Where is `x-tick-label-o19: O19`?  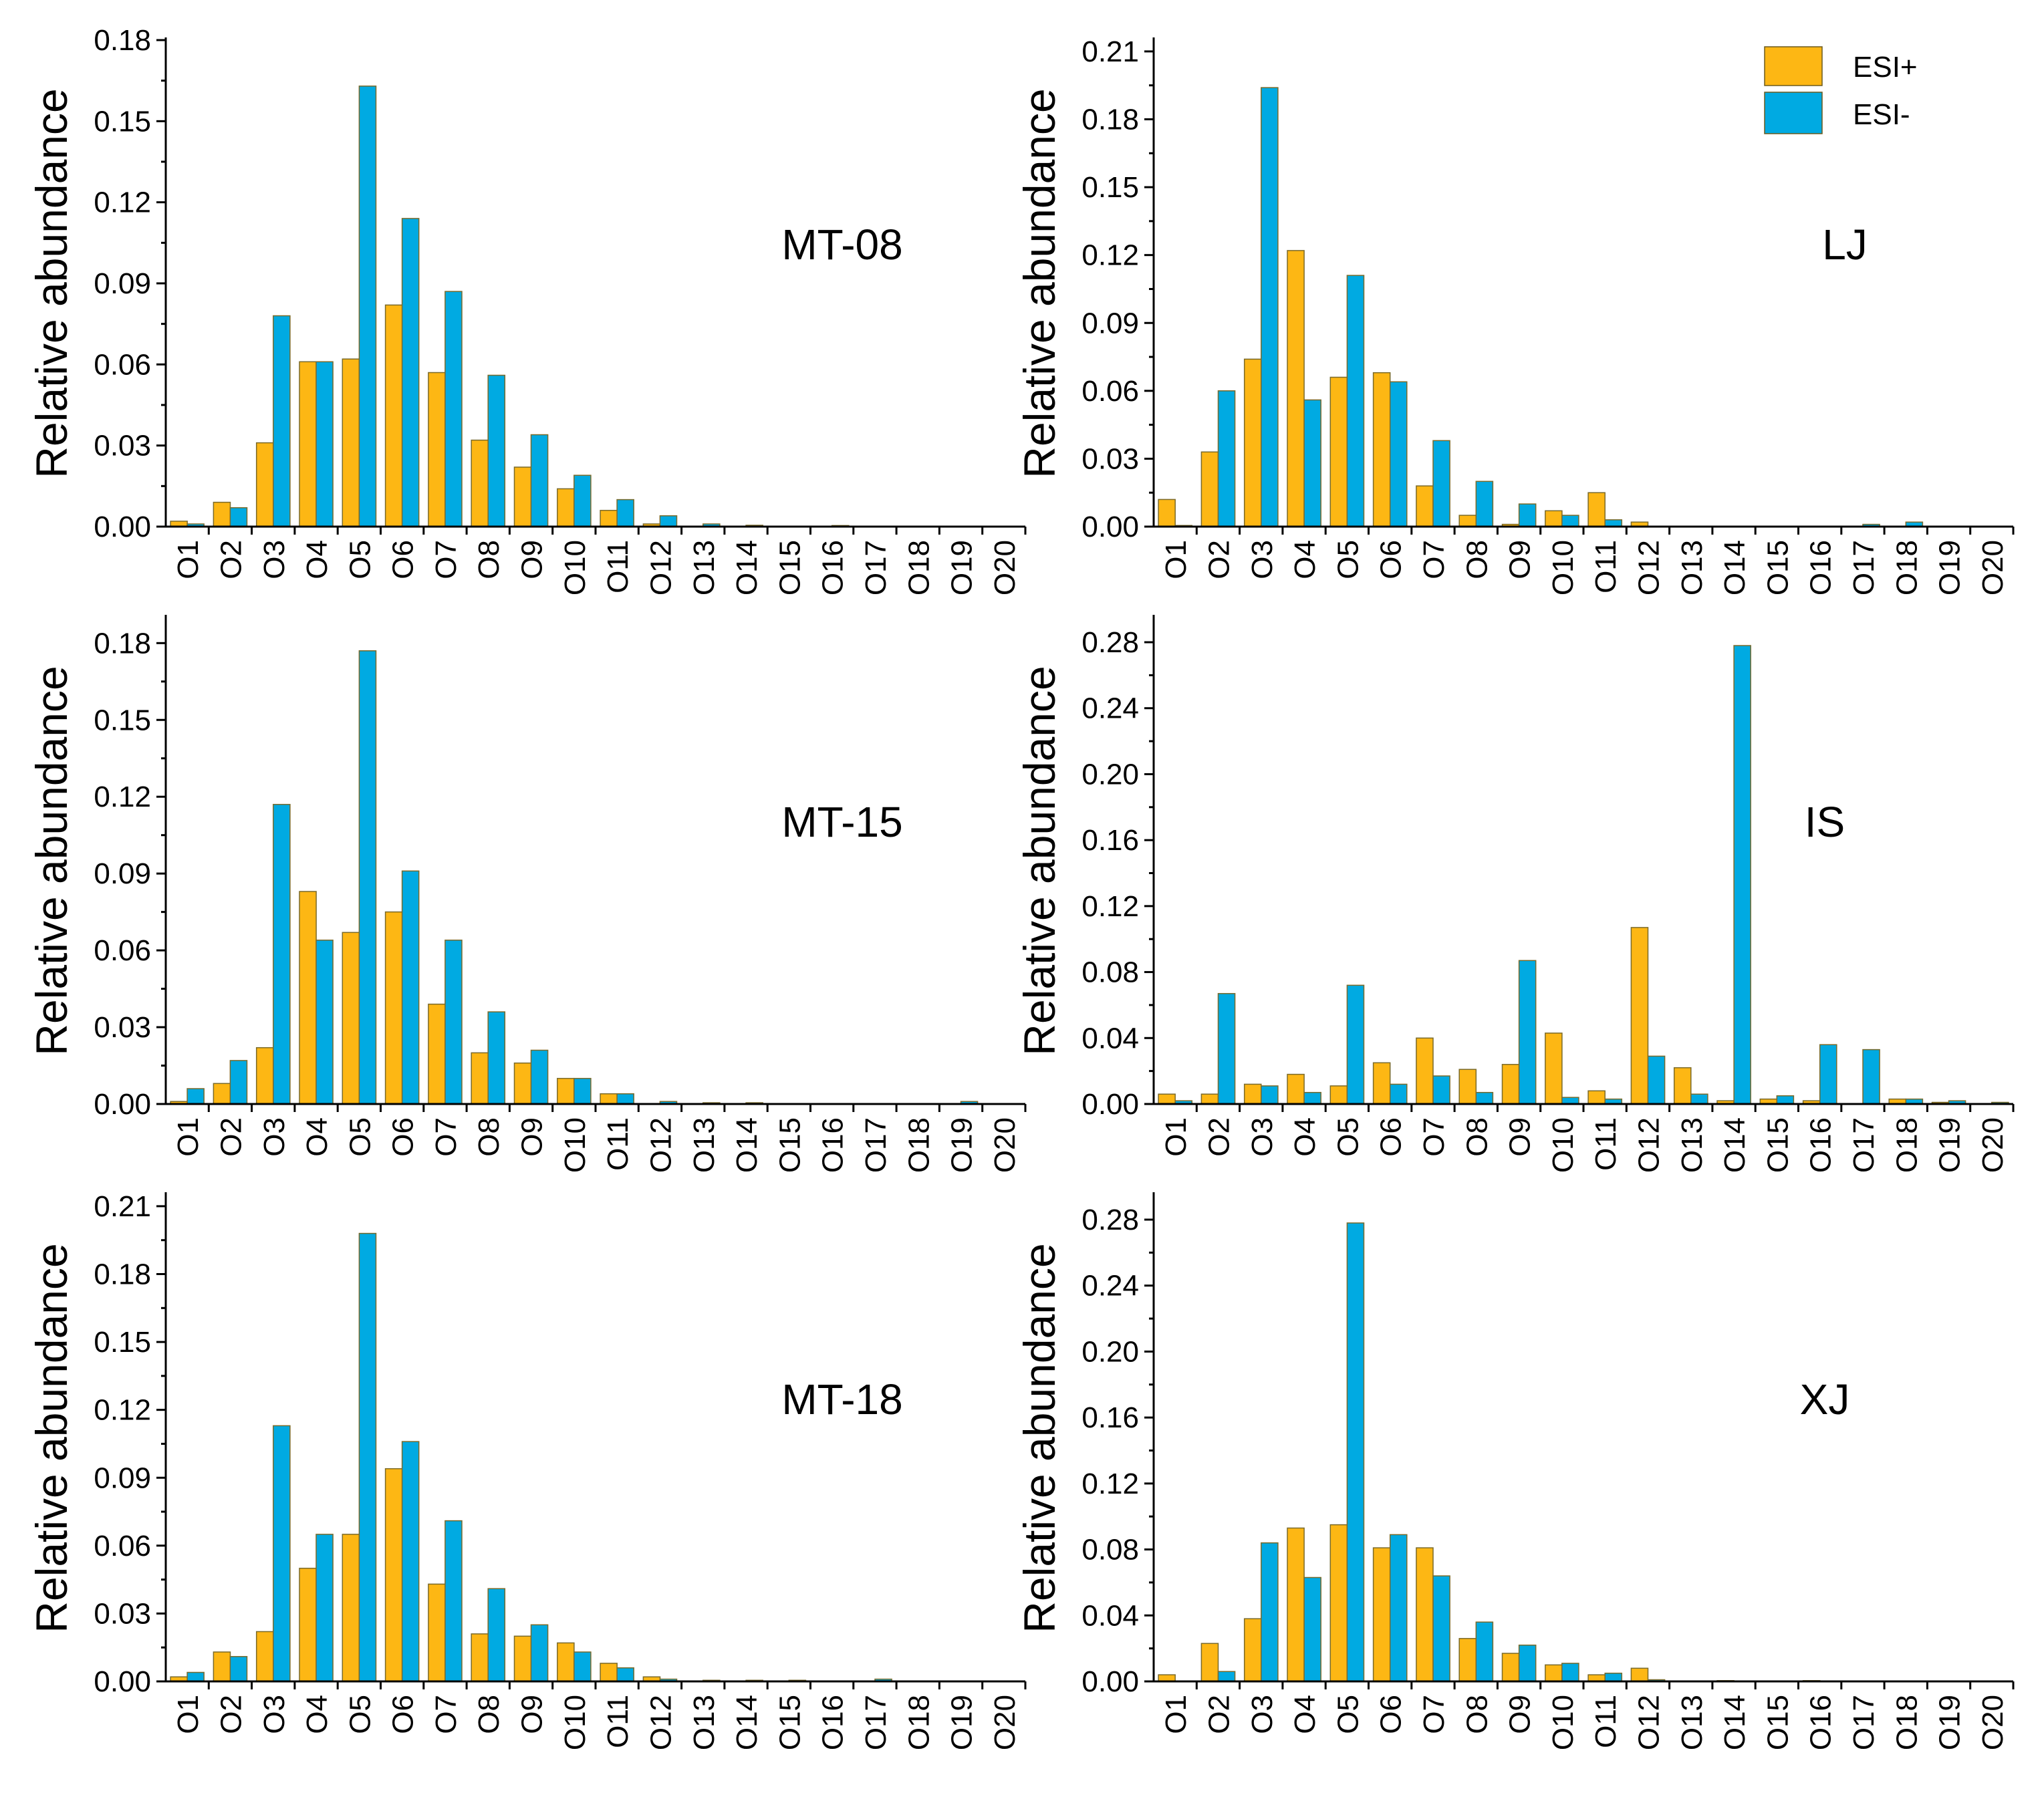
x-tick-label-o19: O19 is located at coordinates (962, 1722).